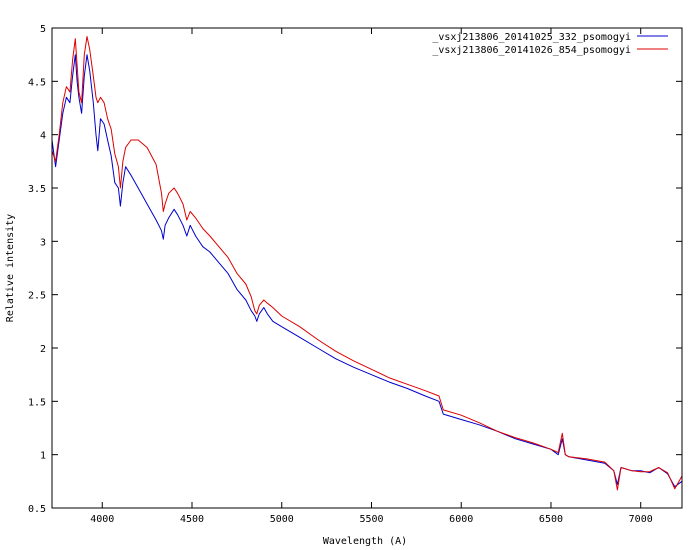  Describe the element at coordinates (531, 50) in the screenshot. I see `legend-label: _vsxj213806_20141026_854_psomogyi` at that location.